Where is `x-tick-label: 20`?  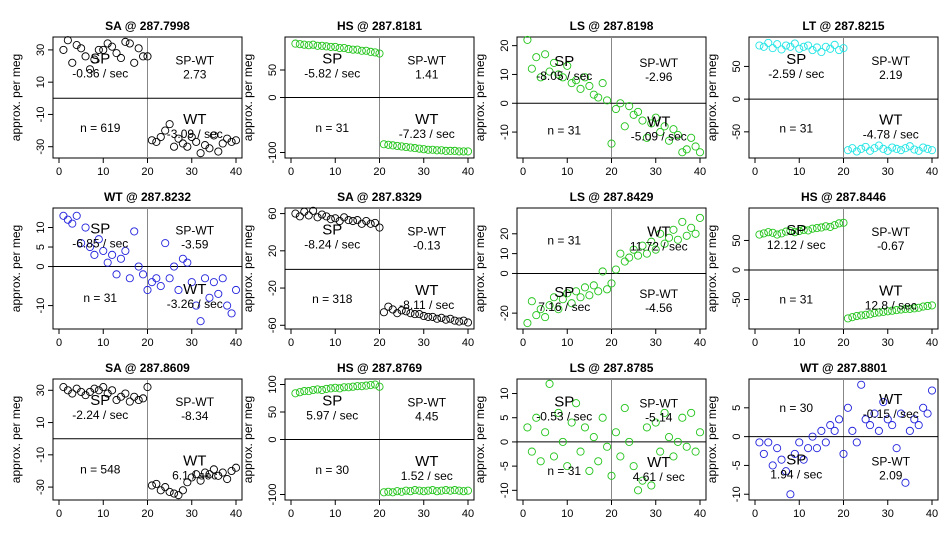
x-tick-label: 20 is located at coordinates (843, 514).